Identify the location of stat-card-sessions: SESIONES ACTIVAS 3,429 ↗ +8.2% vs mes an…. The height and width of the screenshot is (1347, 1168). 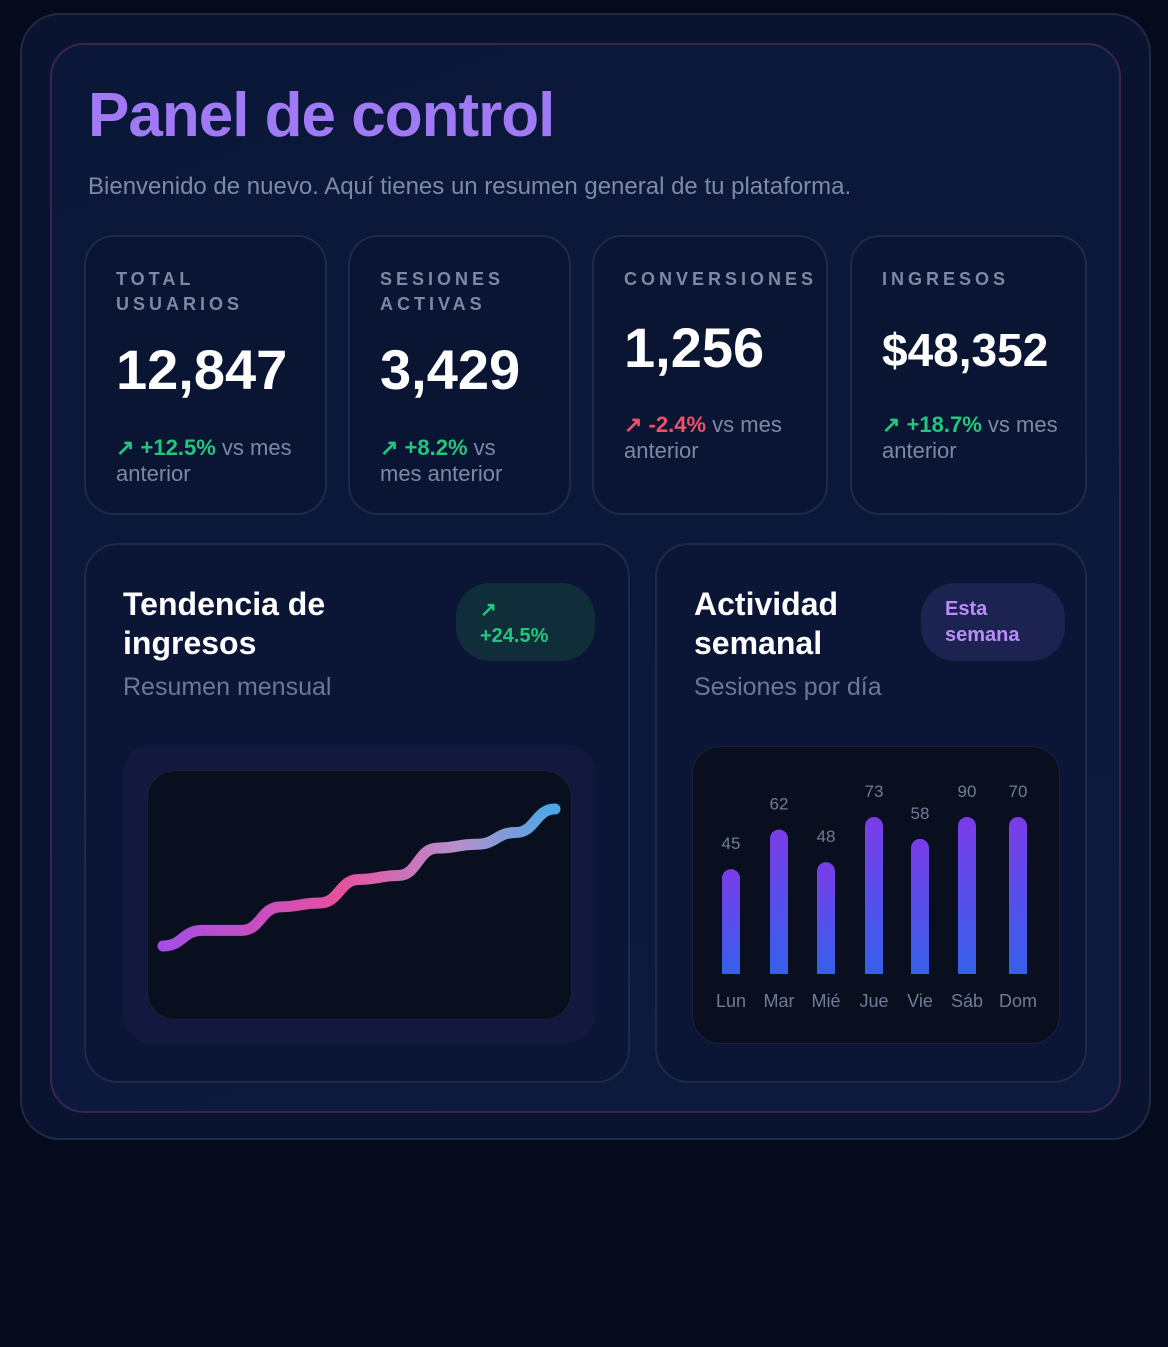
(459, 375).